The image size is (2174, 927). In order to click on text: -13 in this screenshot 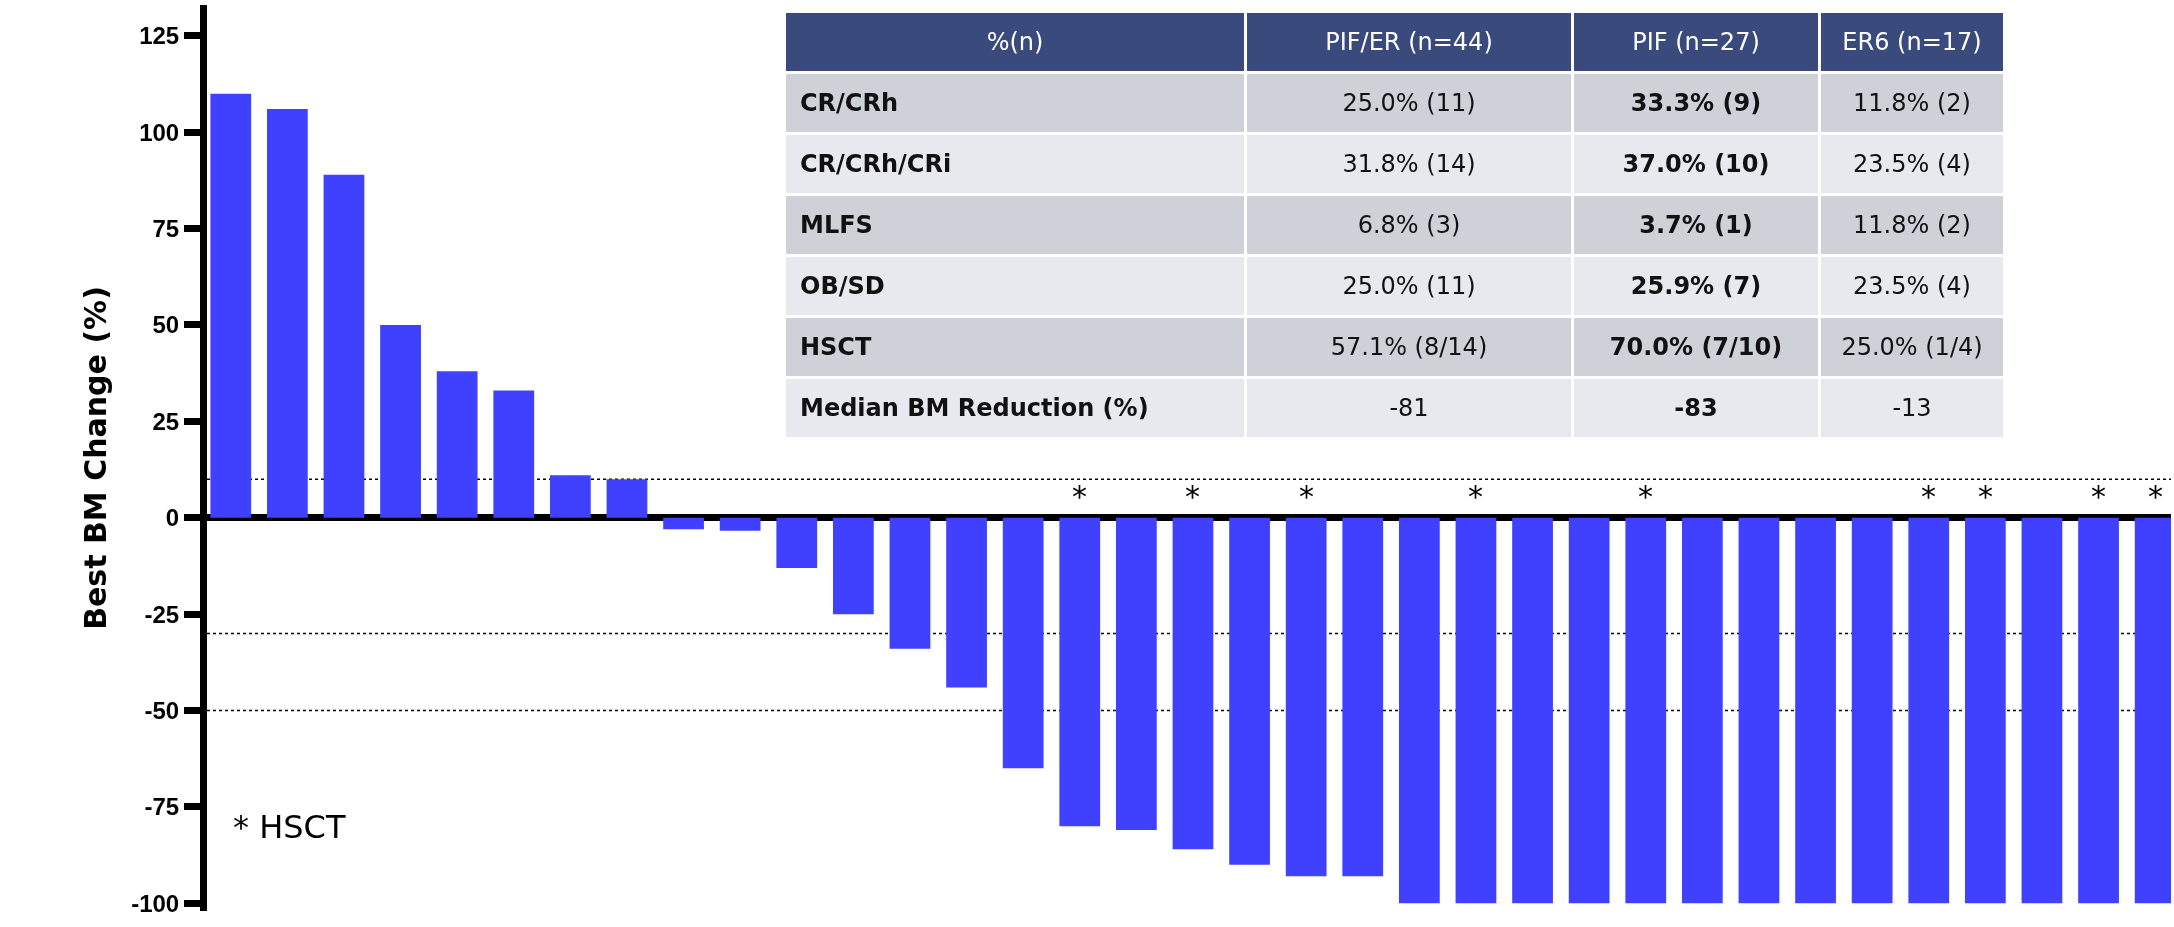, I will do `click(1912, 408)`.